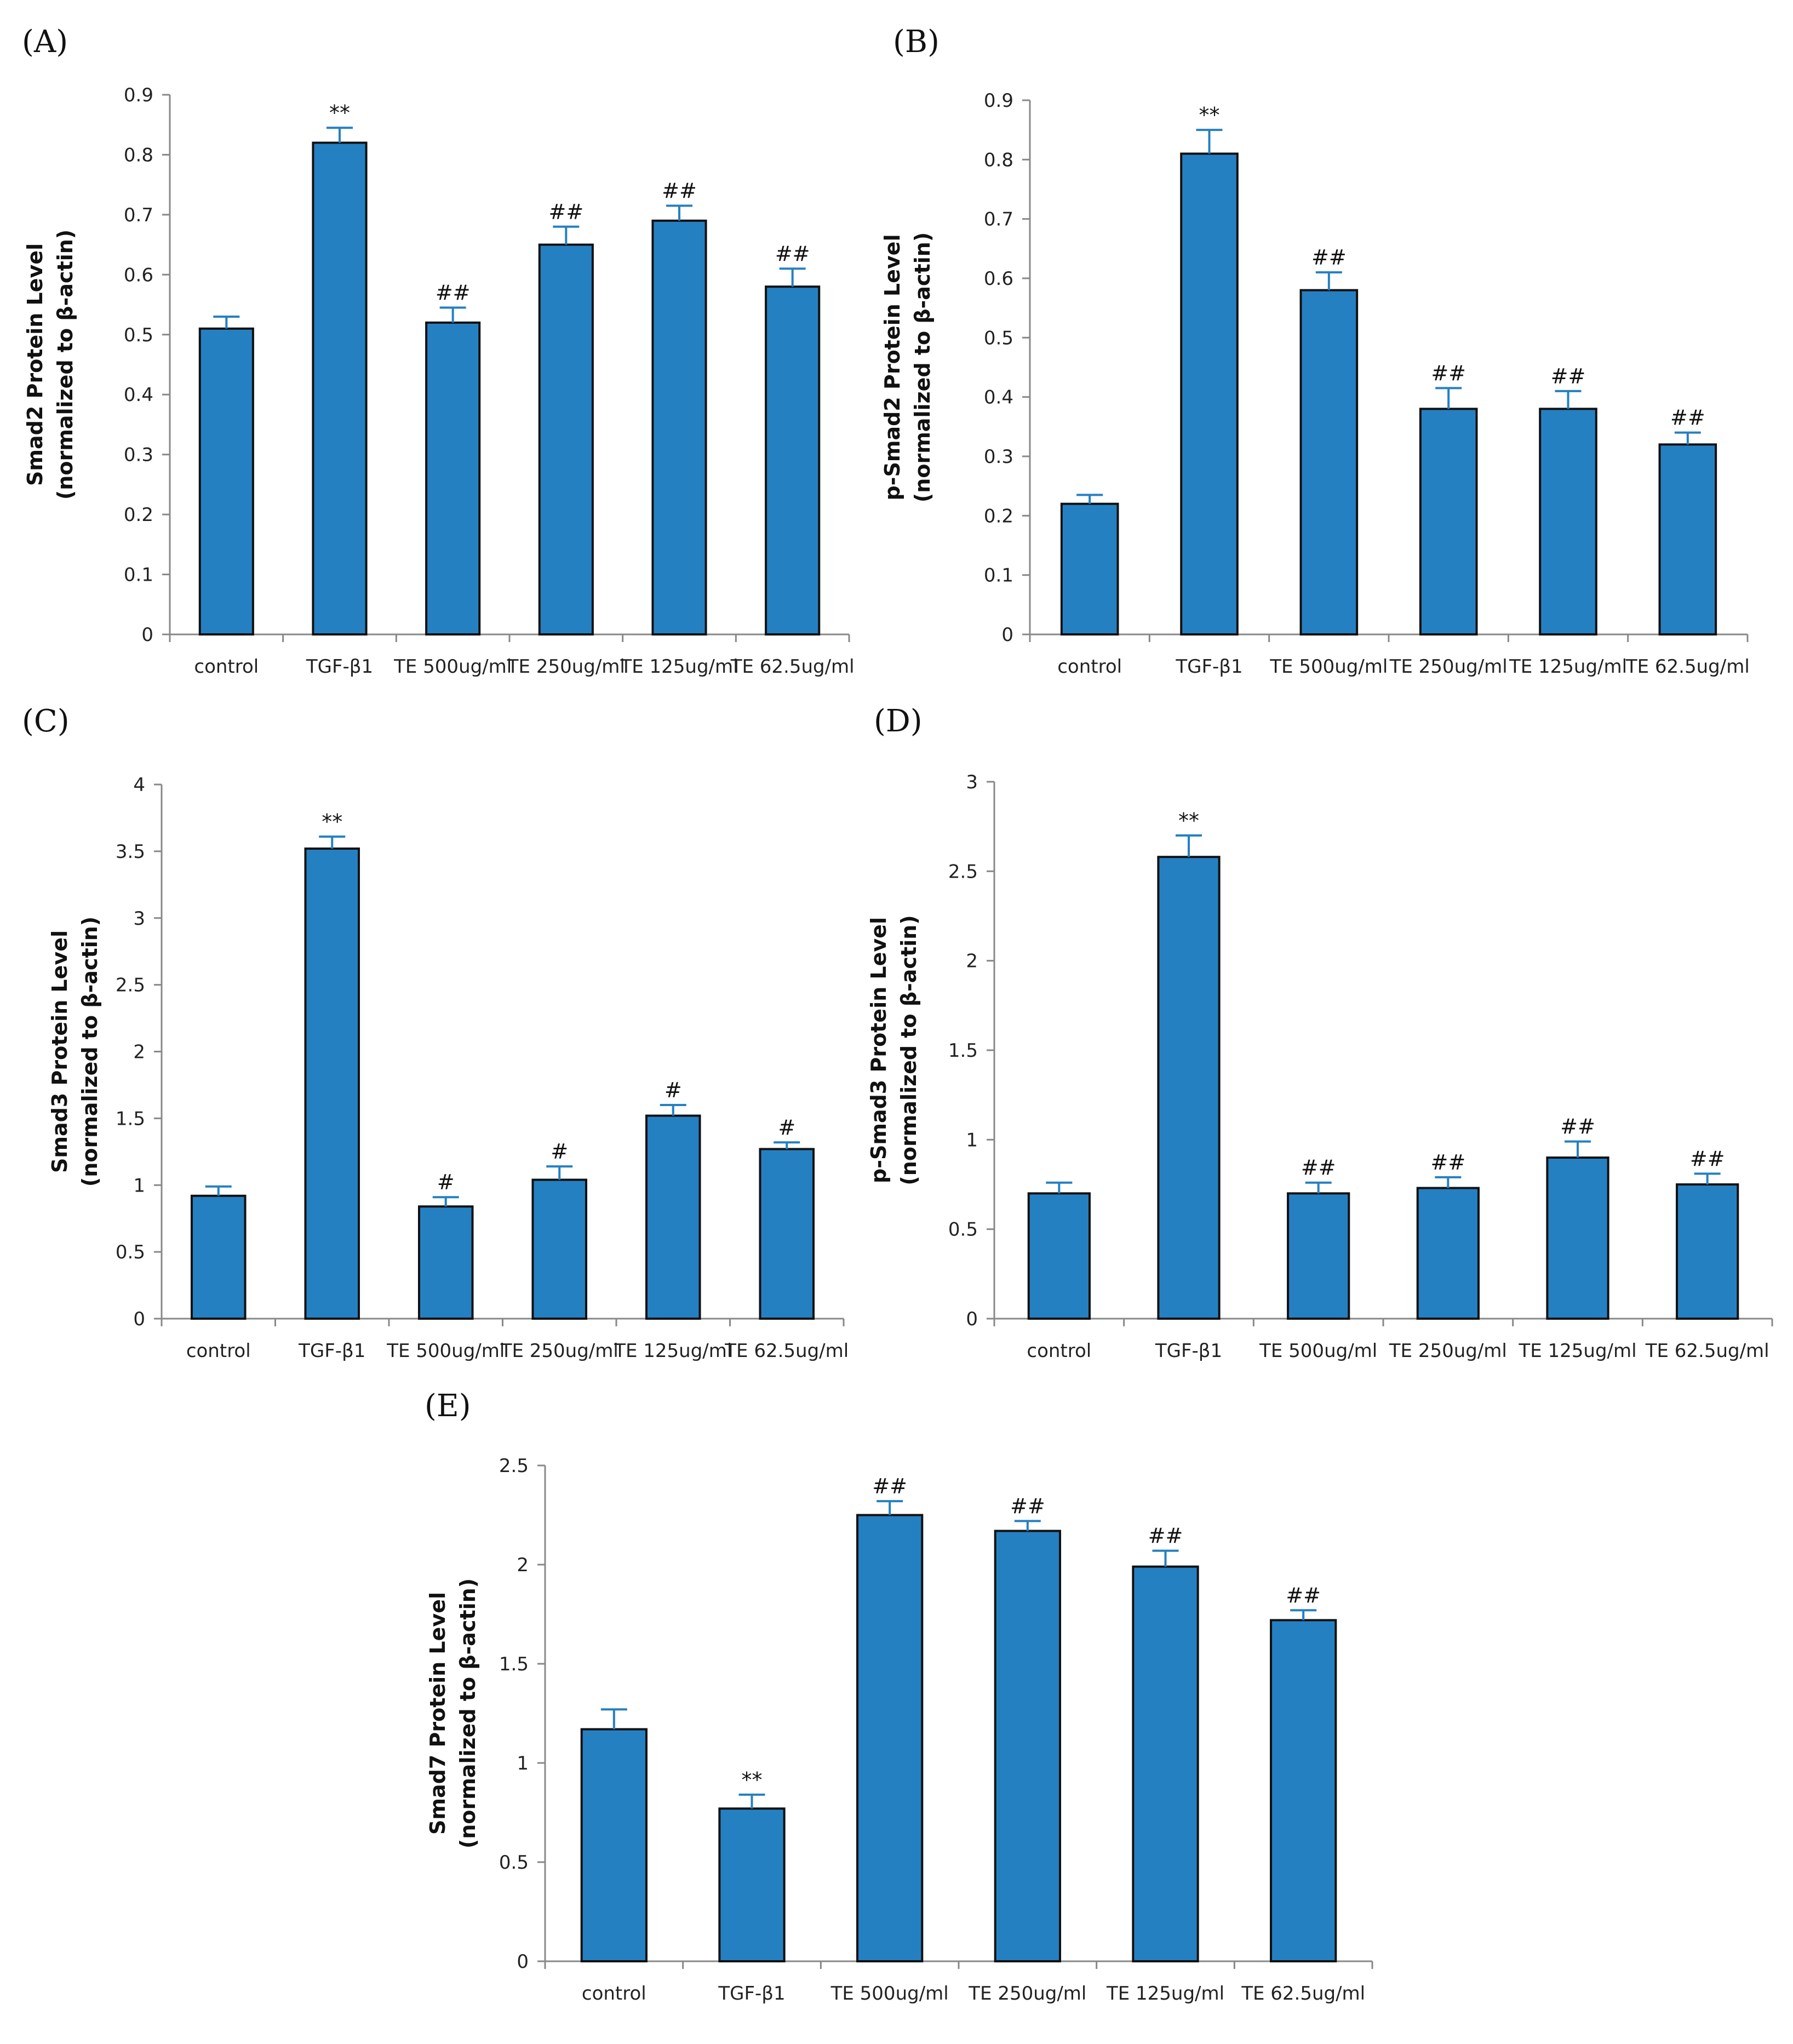  What do you see at coordinates (916, 42) in the screenshot?
I see `panel-label: (B)` at bounding box center [916, 42].